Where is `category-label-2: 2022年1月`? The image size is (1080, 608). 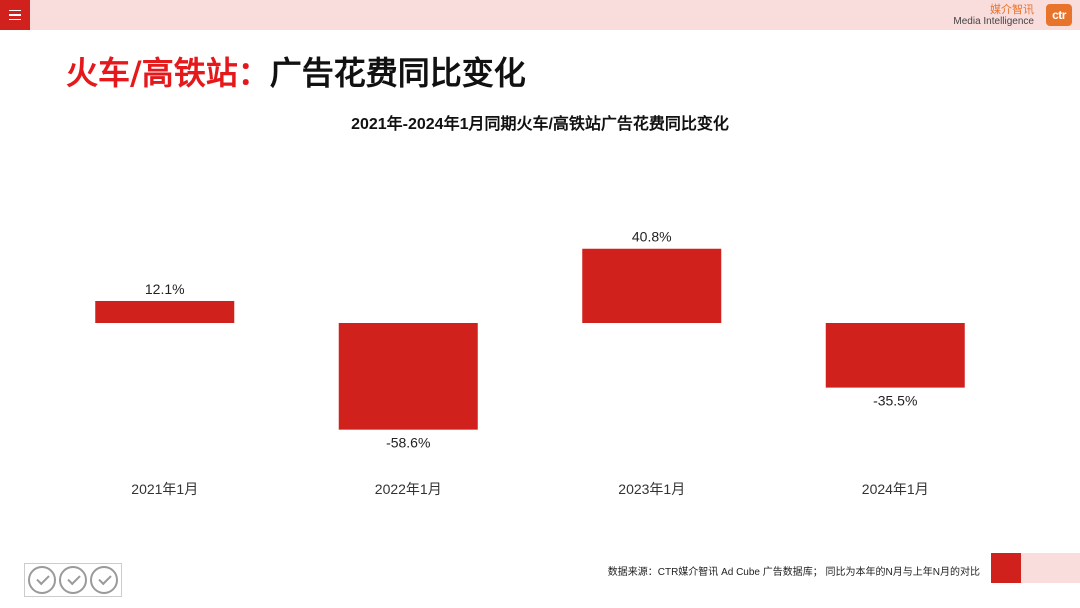 category-label-2: 2022年1月 is located at coordinates (408, 489).